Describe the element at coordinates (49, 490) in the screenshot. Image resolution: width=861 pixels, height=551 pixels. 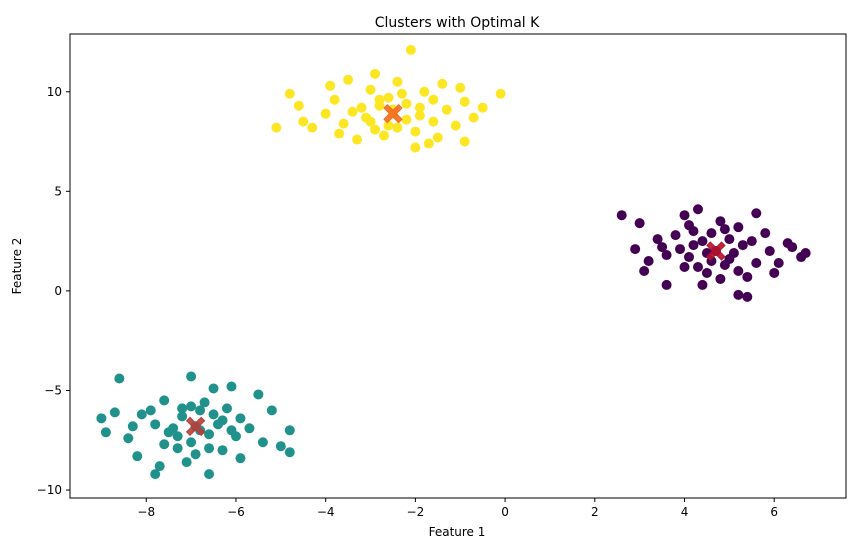
I see `y-tick-label: −10` at that location.